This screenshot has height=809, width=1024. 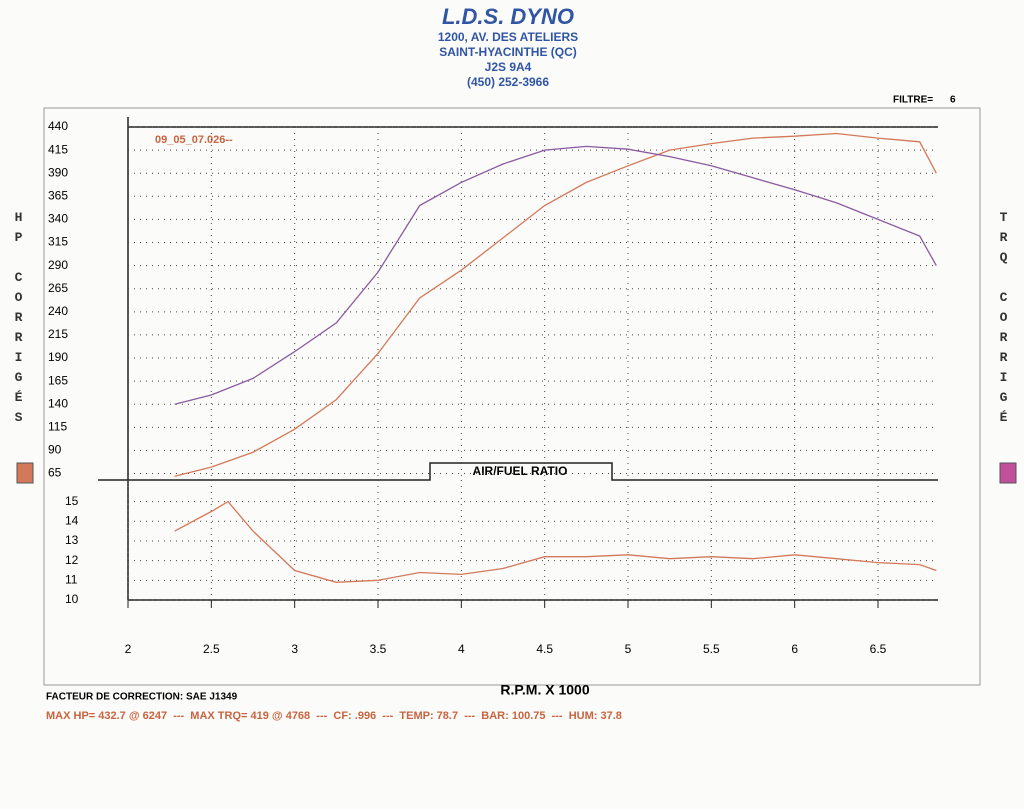 I want to click on x-tick-label: 5.5, so click(x=711, y=649).